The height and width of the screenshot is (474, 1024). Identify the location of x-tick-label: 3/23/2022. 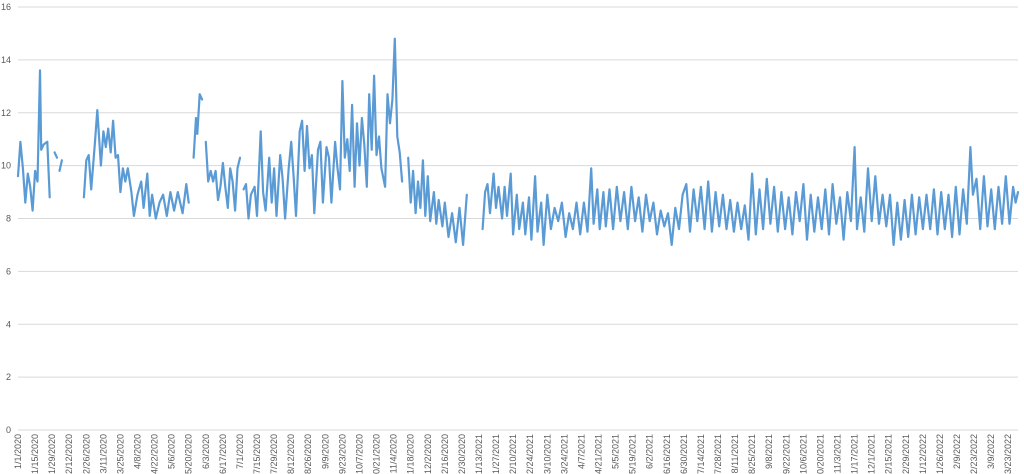
(1008, 454).